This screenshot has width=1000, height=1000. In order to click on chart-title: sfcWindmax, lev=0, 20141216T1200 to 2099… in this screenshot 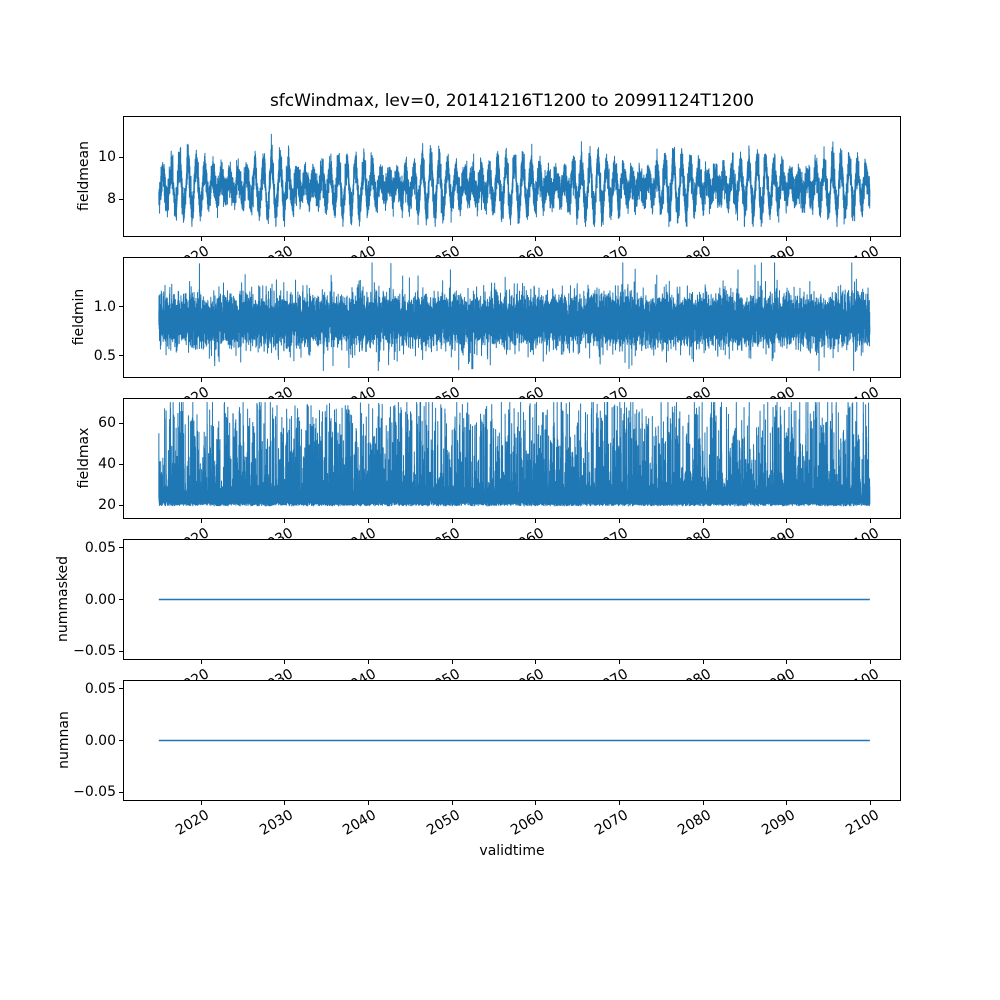, I will do `click(512, 101)`.